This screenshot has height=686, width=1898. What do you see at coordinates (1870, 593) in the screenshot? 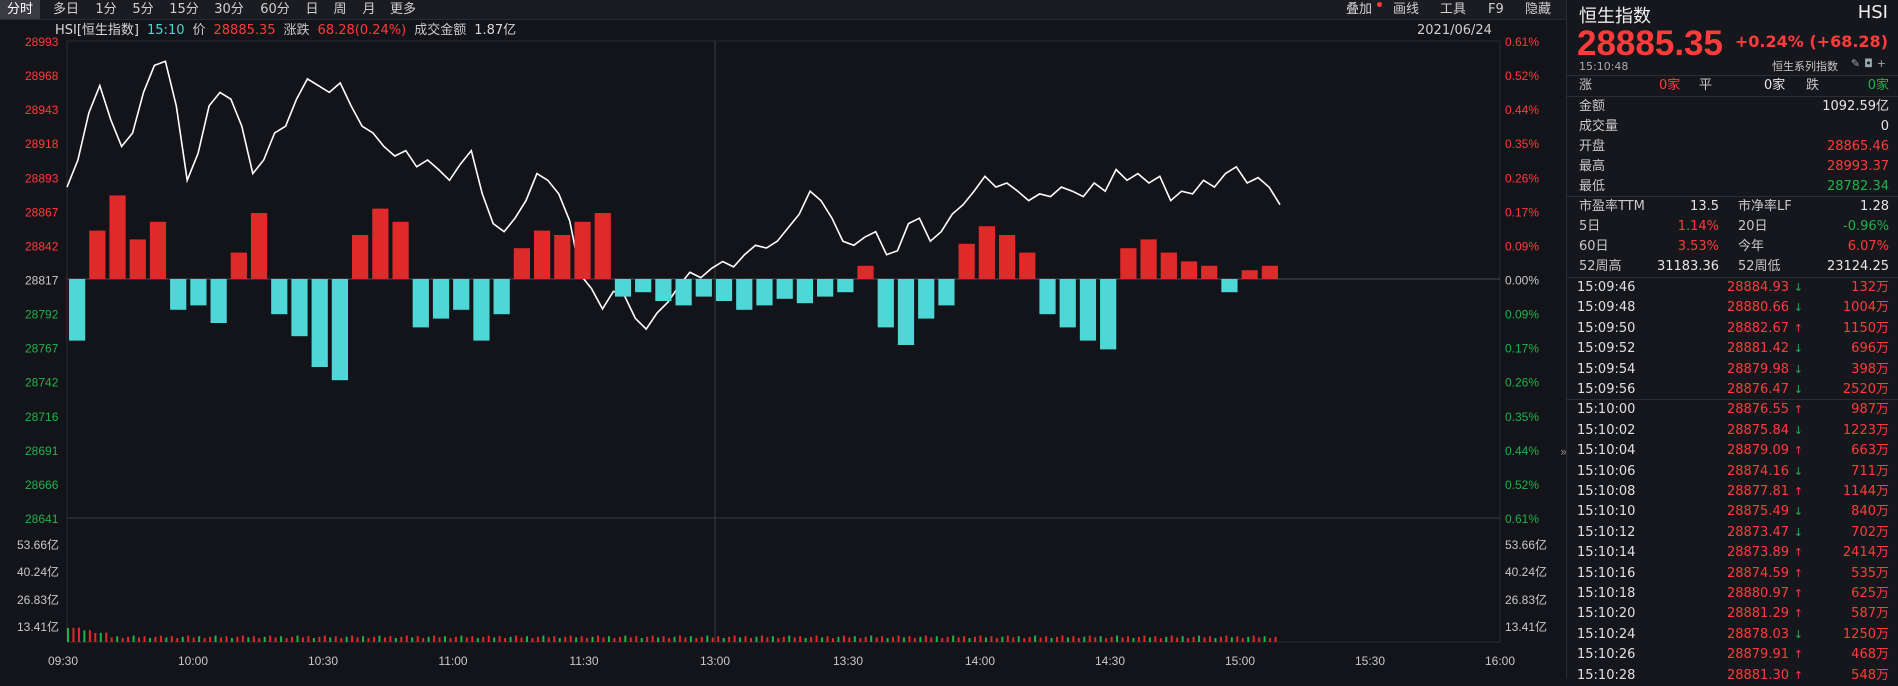
I see `tick-volume: 625万` at bounding box center [1870, 593].